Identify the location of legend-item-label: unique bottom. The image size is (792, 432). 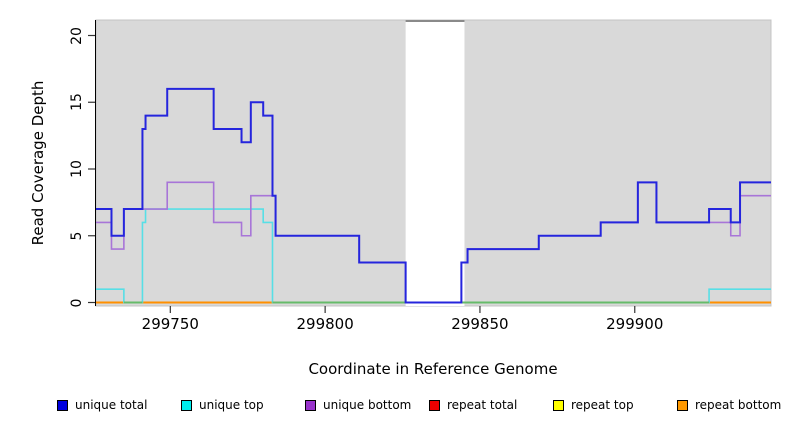
(367, 405).